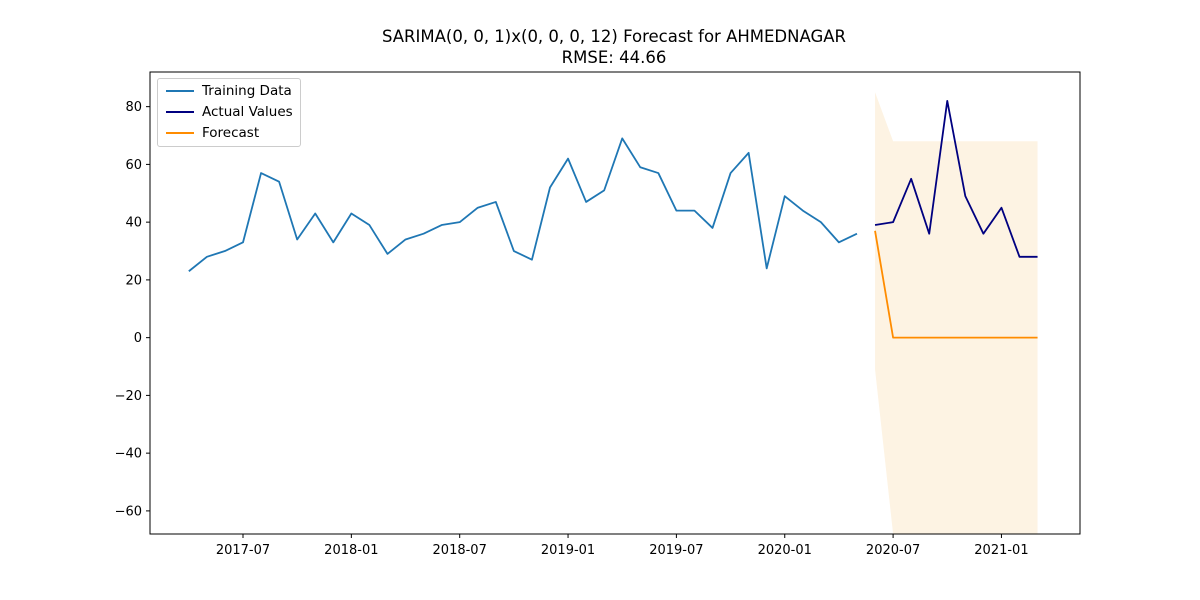  What do you see at coordinates (785, 550) in the screenshot?
I see `x-tick-label: 2020-01` at bounding box center [785, 550].